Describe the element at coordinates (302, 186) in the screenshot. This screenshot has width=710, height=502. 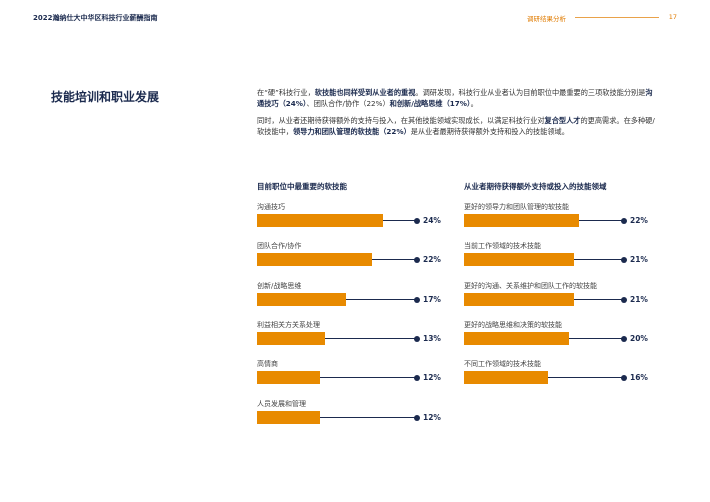
I see `chart-title: 目前职位中最重要的软技能` at that location.